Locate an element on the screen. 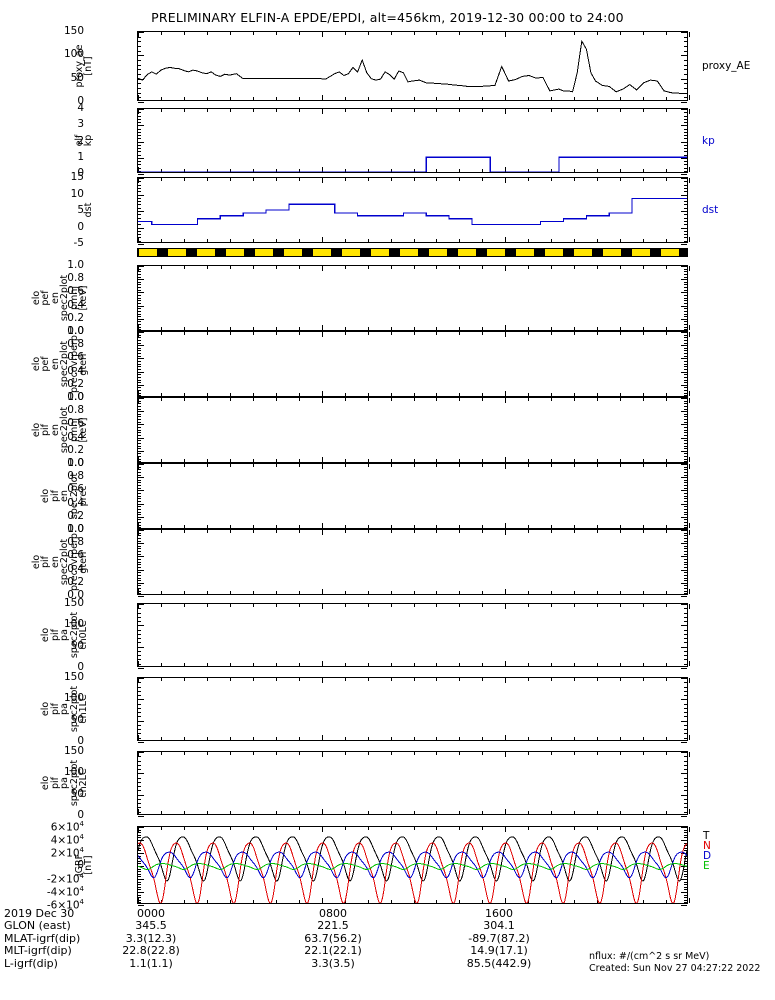 This screenshot has height=1000, width=775. ytick-label: 5 is located at coordinates (80, 209).